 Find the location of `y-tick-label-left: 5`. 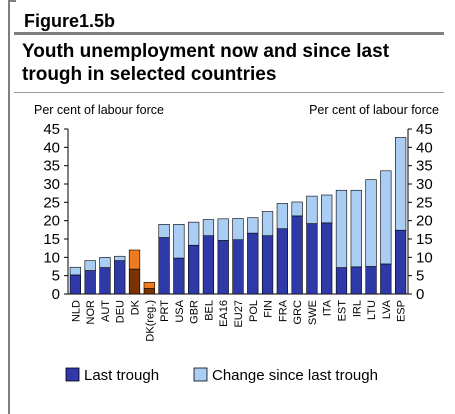

y-tick-label-left: 5 is located at coordinates (56, 276).